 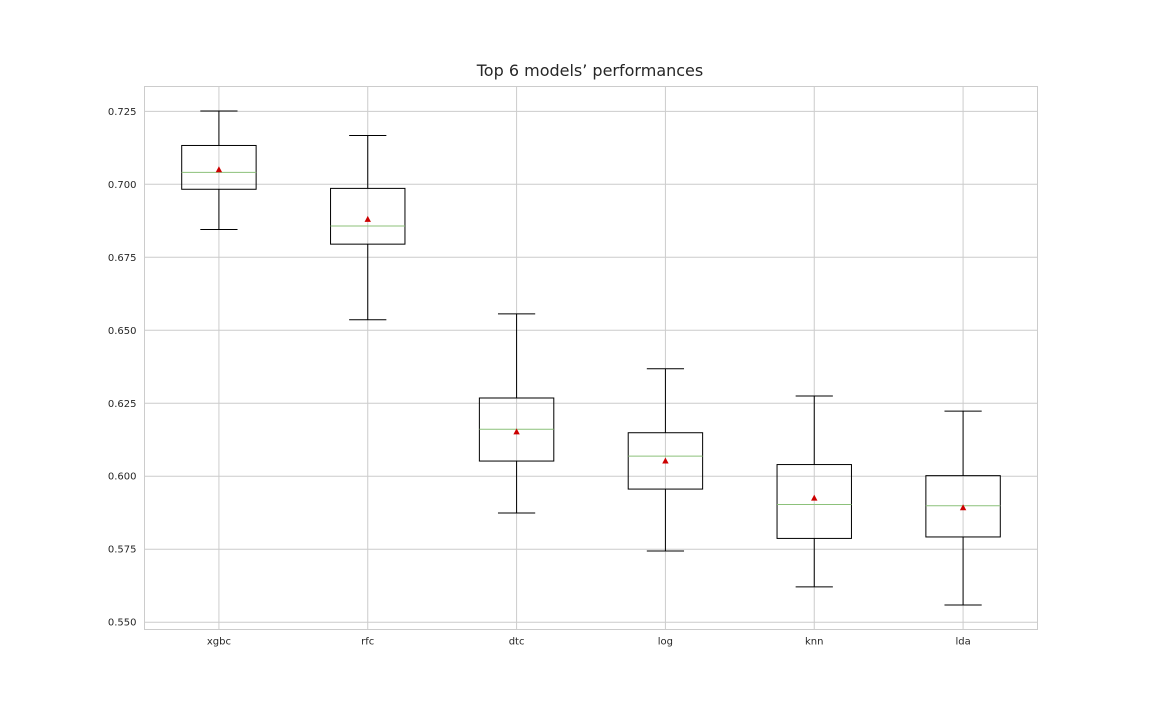 What do you see at coordinates (367, 642) in the screenshot?
I see `x-tick-label: rfc` at bounding box center [367, 642].